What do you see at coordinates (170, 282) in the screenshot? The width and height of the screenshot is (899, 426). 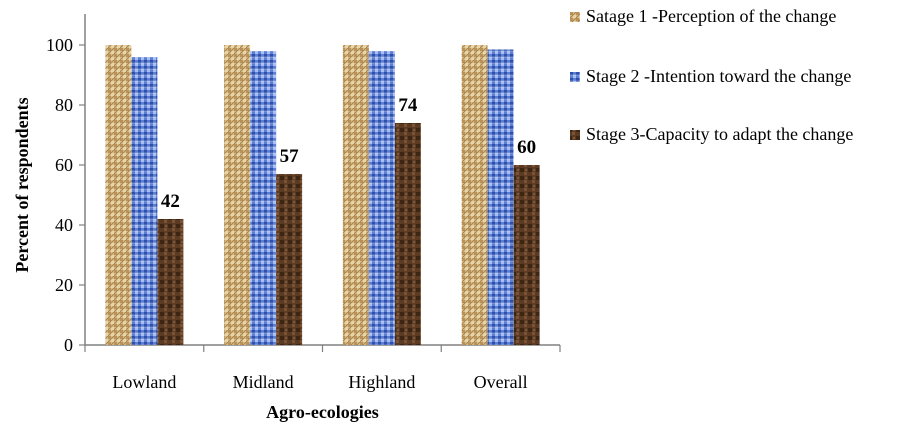 I see `bar-series-3-lowland` at bounding box center [170, 282].